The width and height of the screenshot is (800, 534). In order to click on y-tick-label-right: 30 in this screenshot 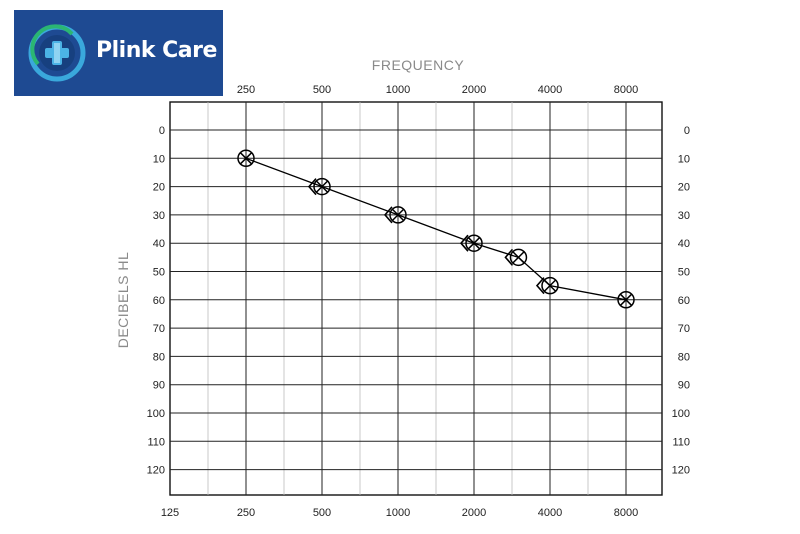, I will do `click(684, 216)`.